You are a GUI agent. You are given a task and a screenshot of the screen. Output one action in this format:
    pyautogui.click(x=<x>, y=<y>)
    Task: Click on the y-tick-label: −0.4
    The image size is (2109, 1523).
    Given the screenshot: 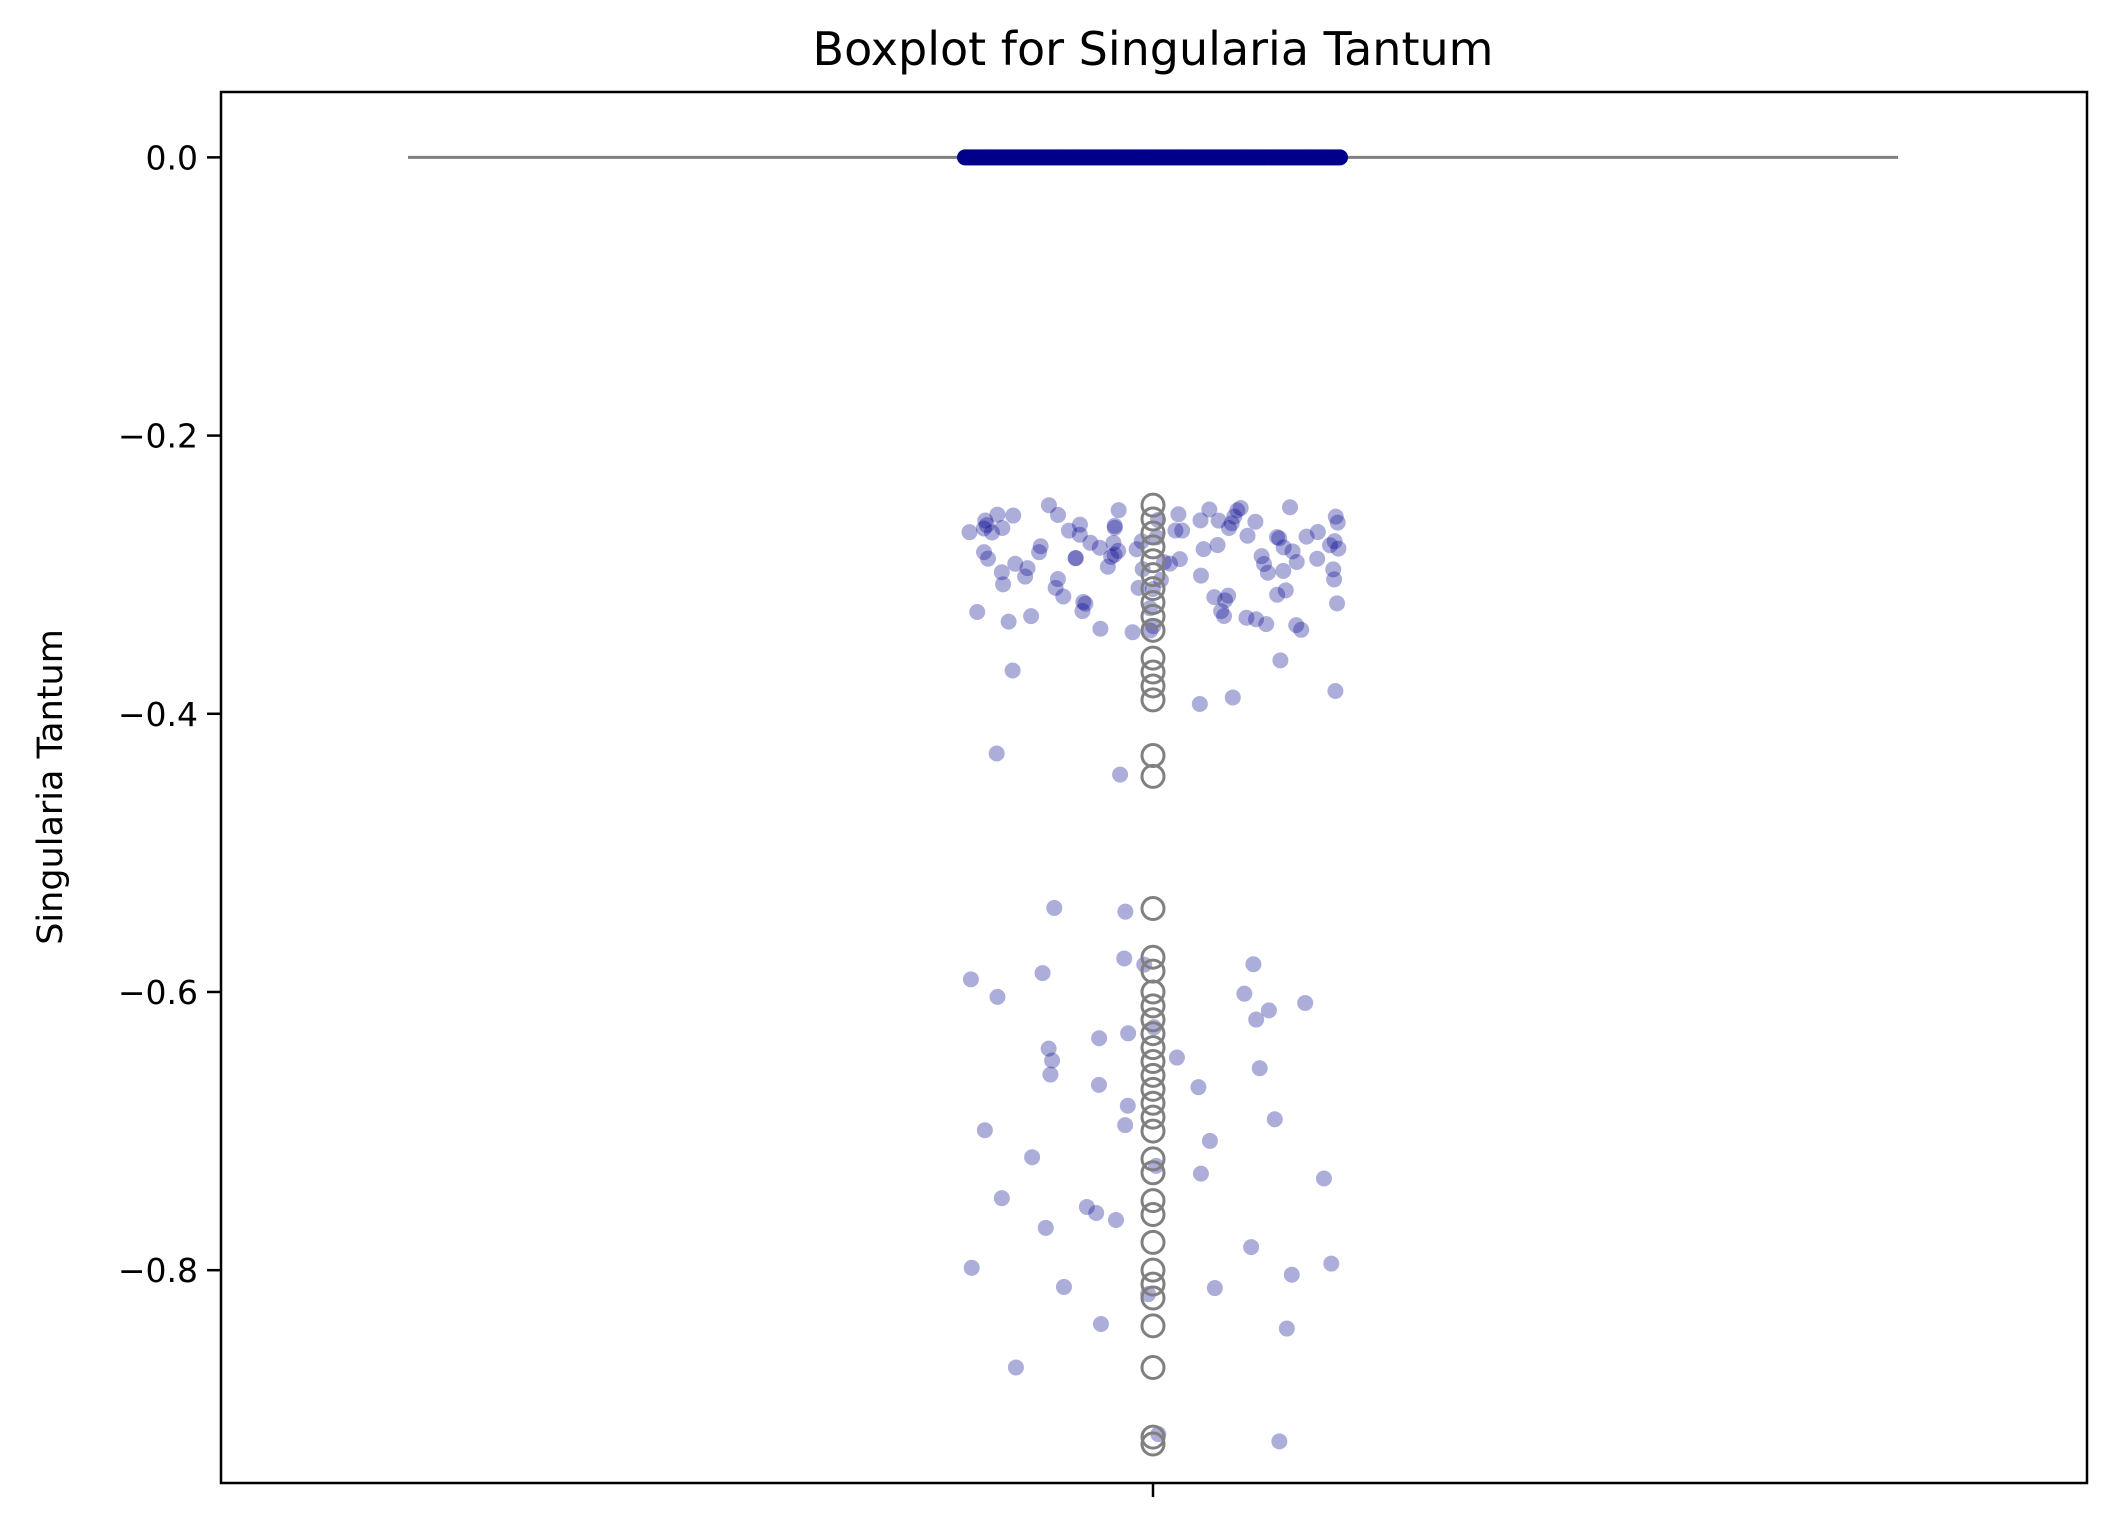 What is the action you would take?
    pyautogui.click(x=158, y=714)
    